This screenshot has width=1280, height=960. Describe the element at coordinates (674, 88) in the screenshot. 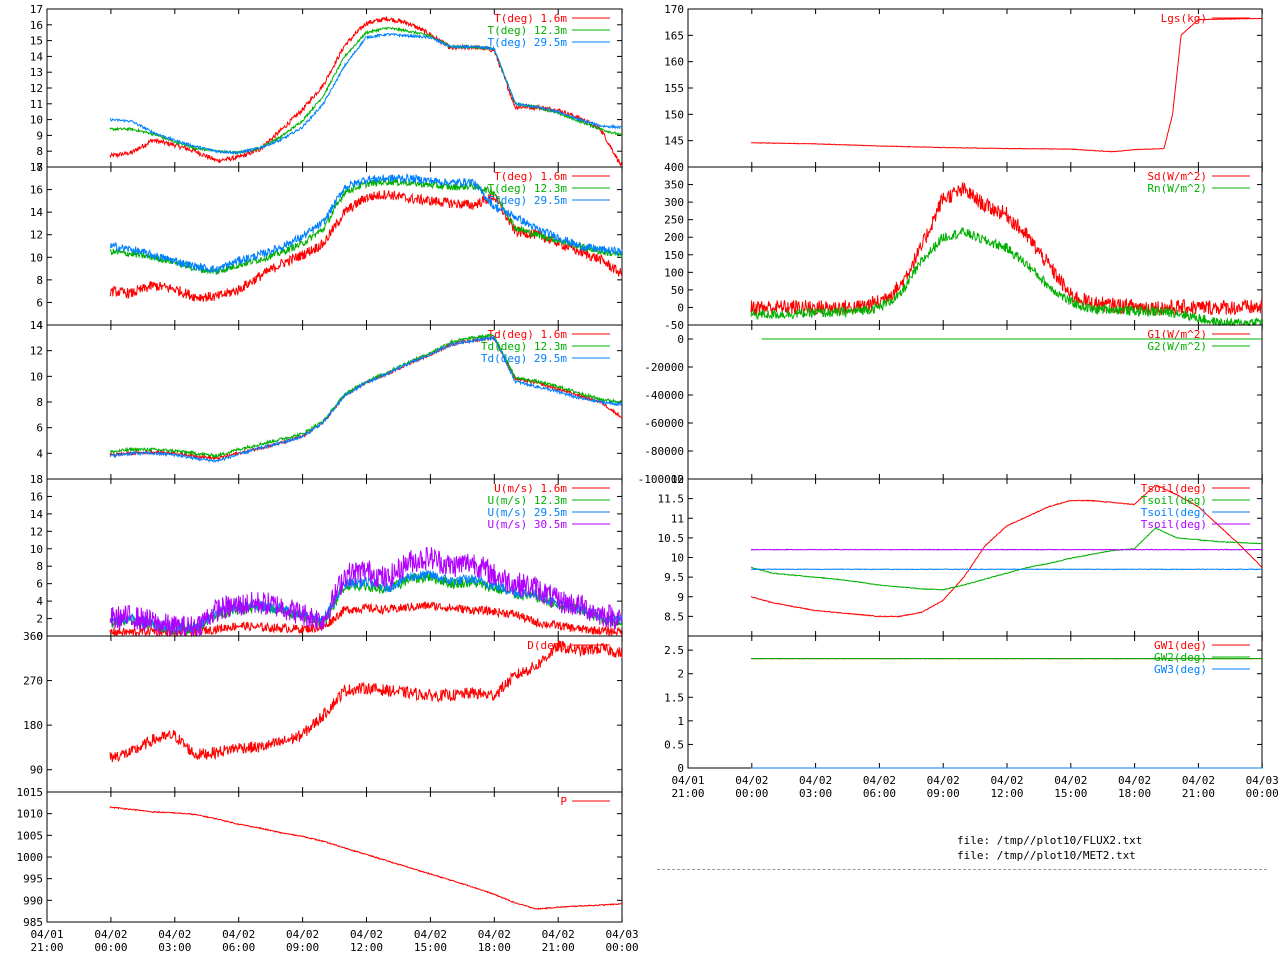

I see `y-tick-label: 155` at that location.